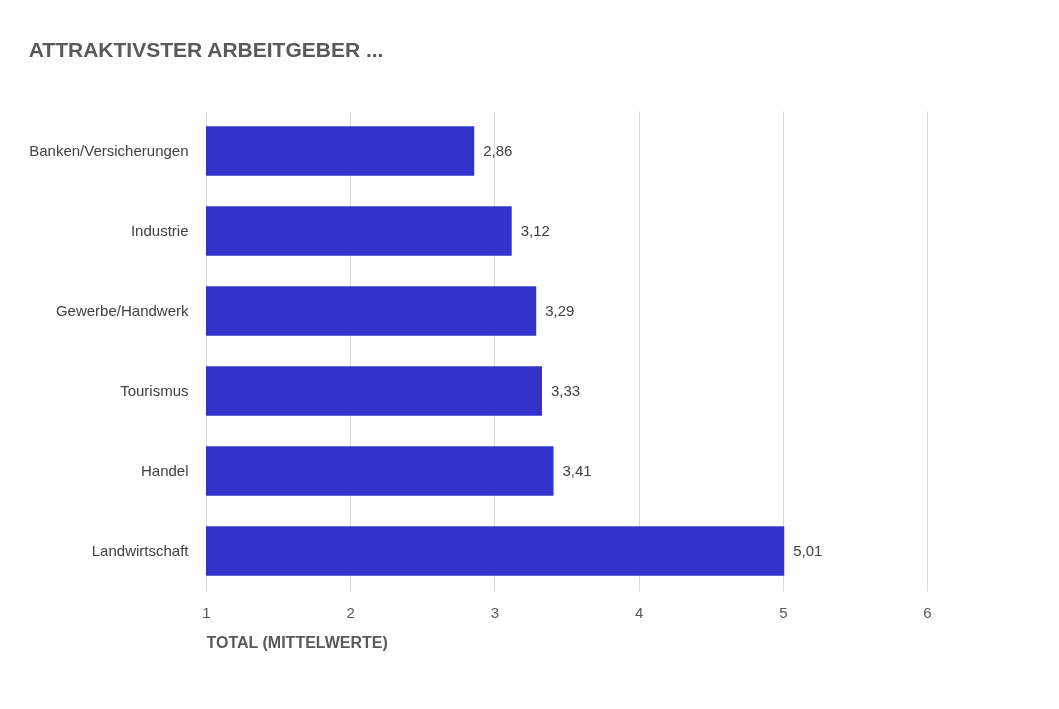 The width and height of the screenshot is (1059, 709). Describe the element at coordinates (498, 150) in the screenshot. I see `data-label: 2,86` at that location.